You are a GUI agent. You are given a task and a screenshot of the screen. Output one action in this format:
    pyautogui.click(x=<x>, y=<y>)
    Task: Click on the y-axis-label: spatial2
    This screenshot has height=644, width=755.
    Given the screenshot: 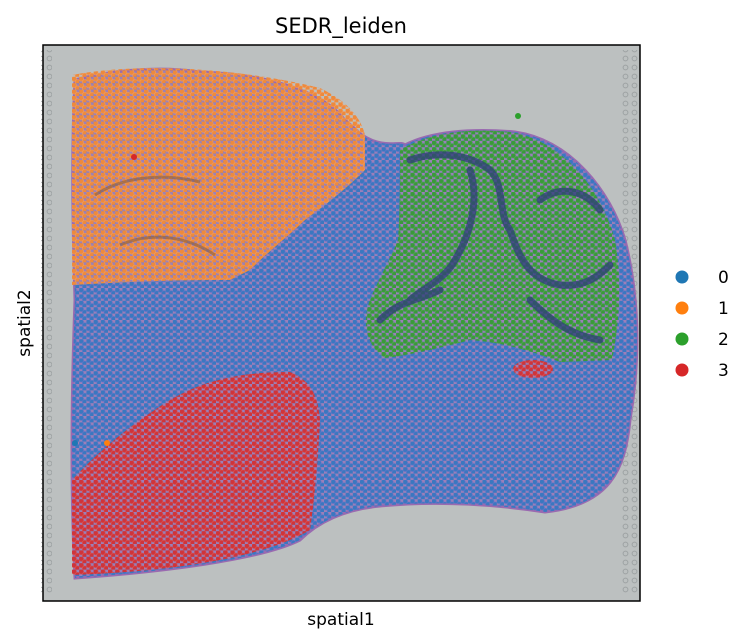 What is the action you would take?
    pyautogui.click(x=25, y=322)
    